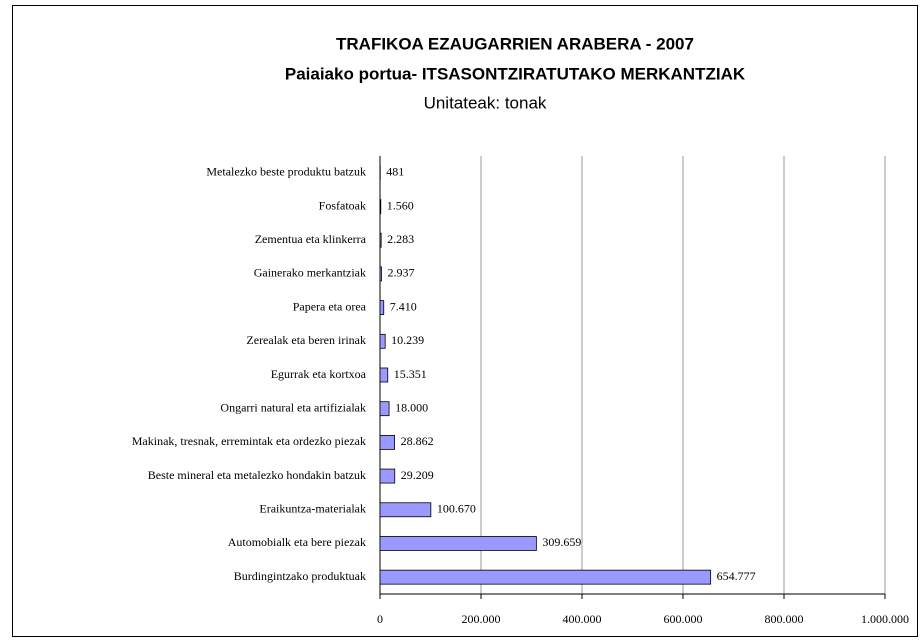  What do you see at coordinates (293, 407) in the screenshot?
I see `y-tick-label: Ongarri natural eta artifizialak` at bounding box center [293, 407].